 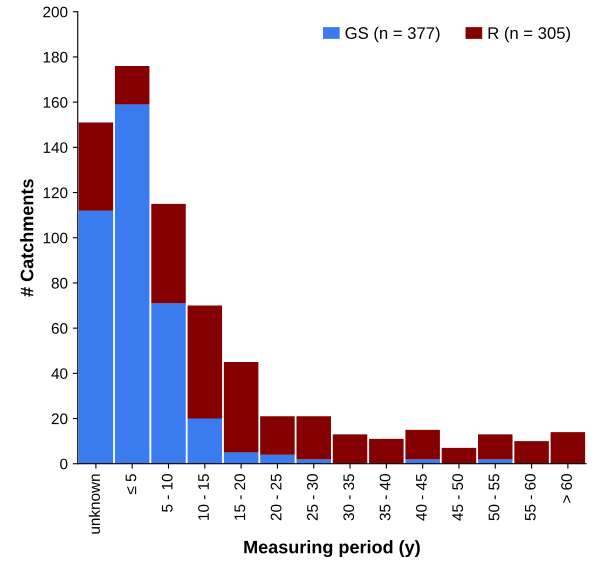 What do you see at coordinates (60, 418) in the screenshot?
I see `y-tick-label: 20` at bounding box center [60, 418].